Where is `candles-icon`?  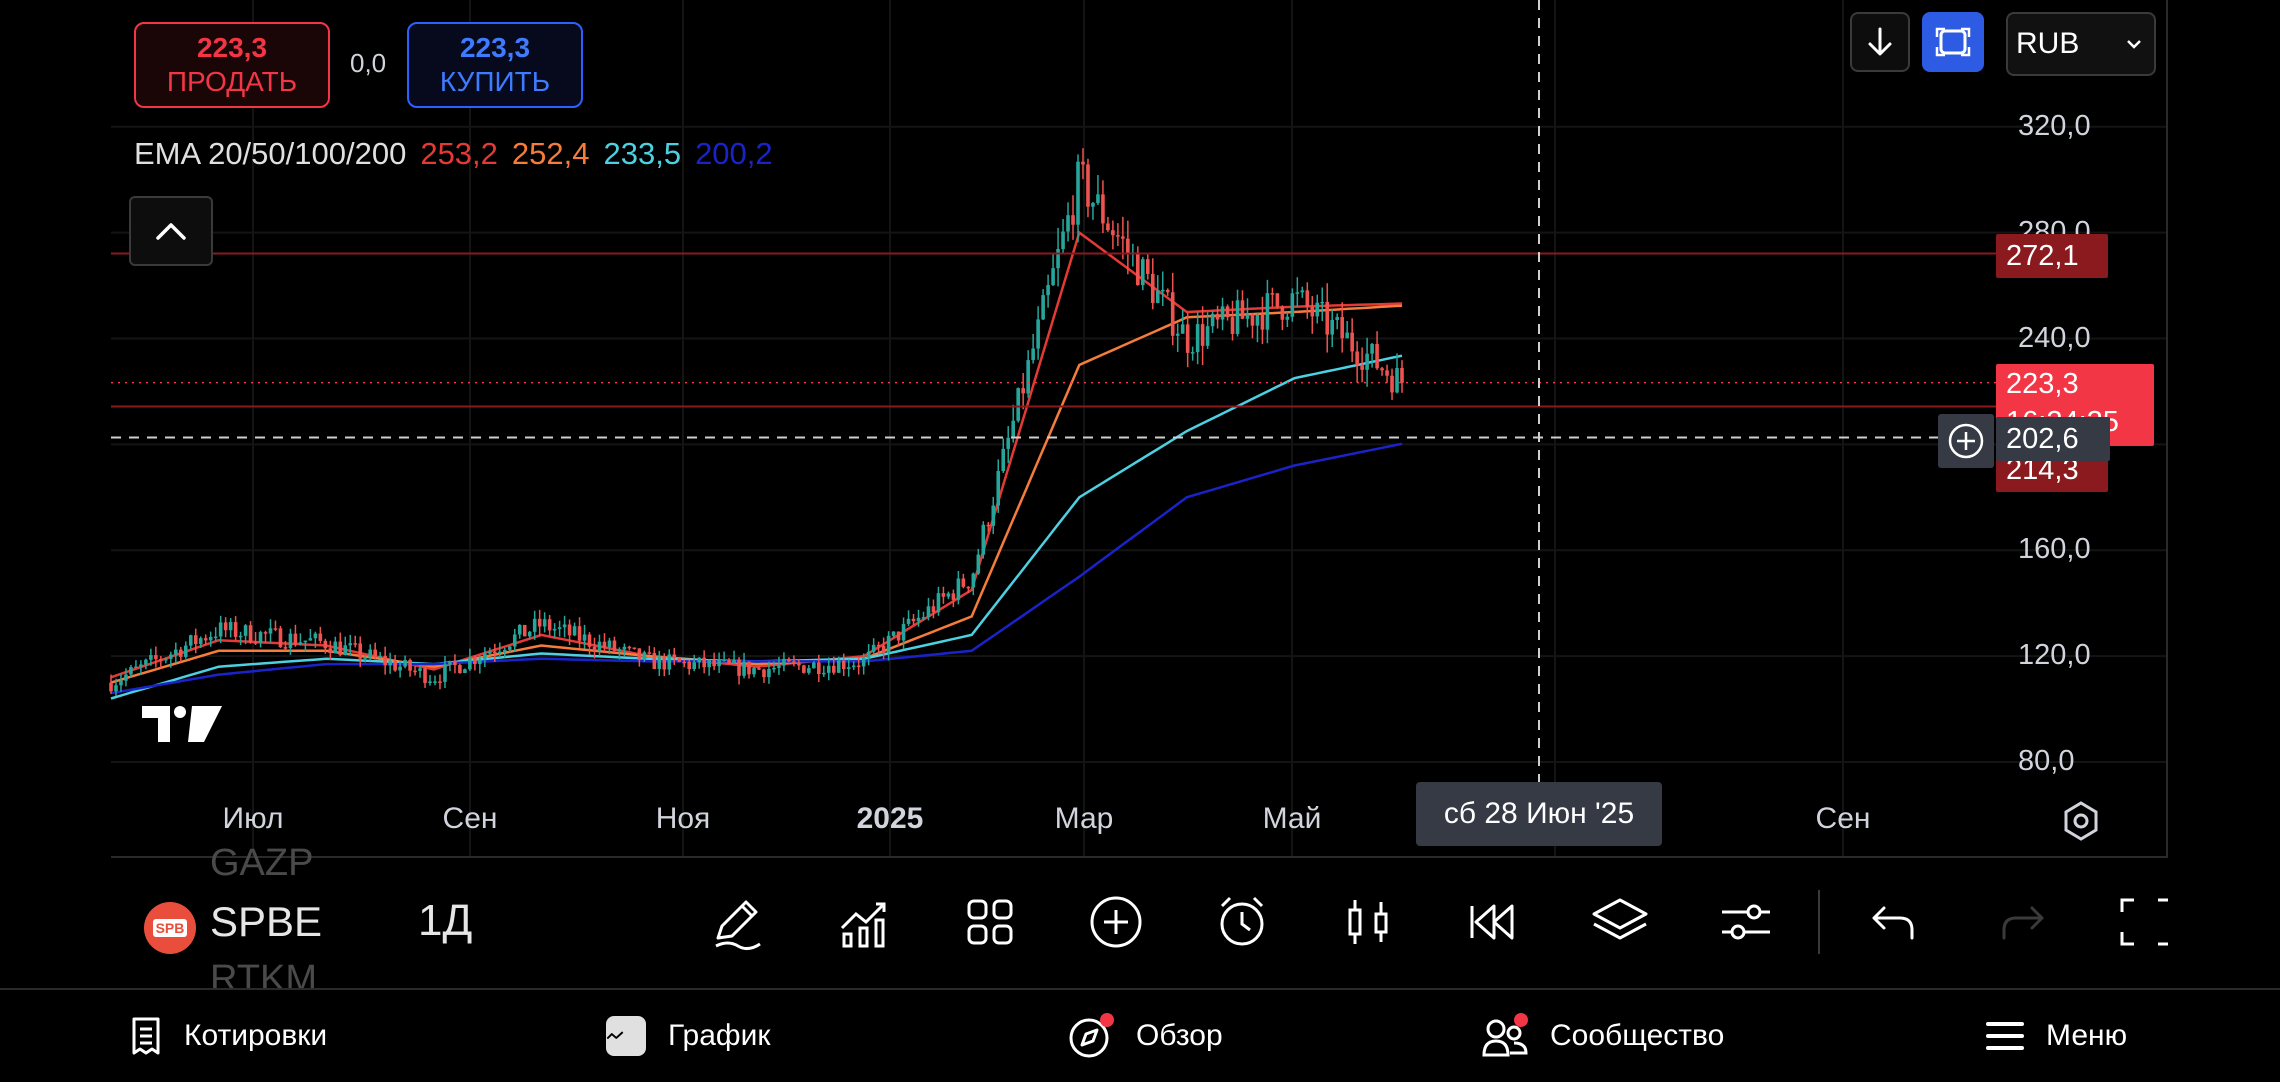
candles-icon is located at coordinates (1368, 922).